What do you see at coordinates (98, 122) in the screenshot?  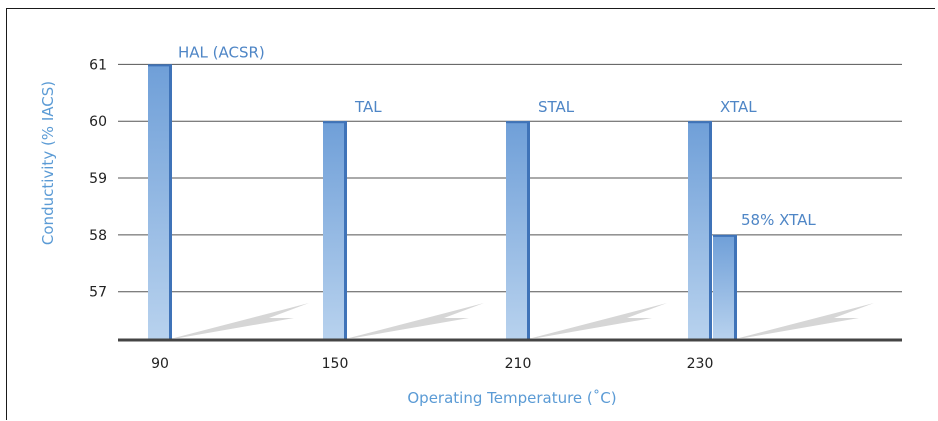 I see `y-tick-label: 60` at bounding box center [98, 122].